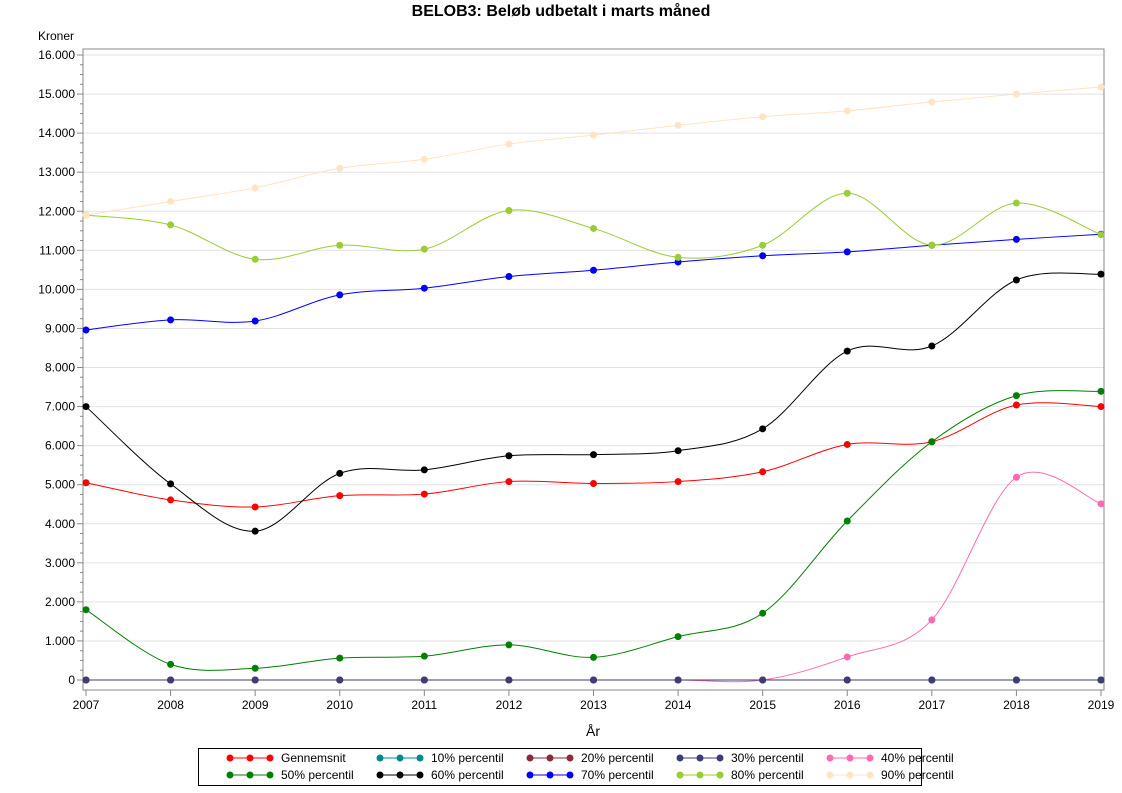 The image size is (1122, 793). Describe the element at coordinates (509, 705) in the screenshot. I see `x-tick-label: 2012` at that location.